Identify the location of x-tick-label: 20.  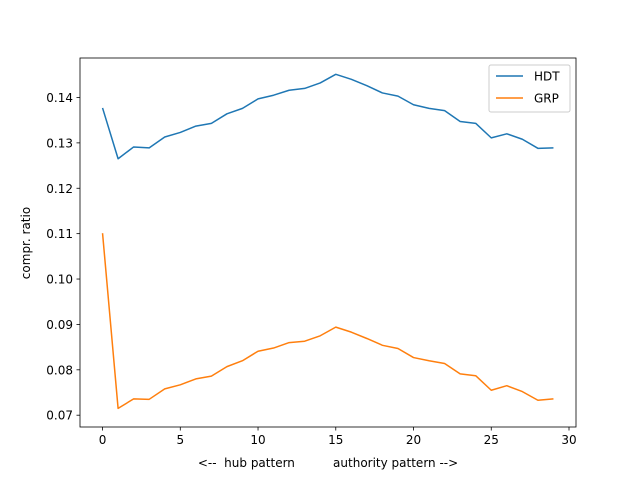
(413, 440).